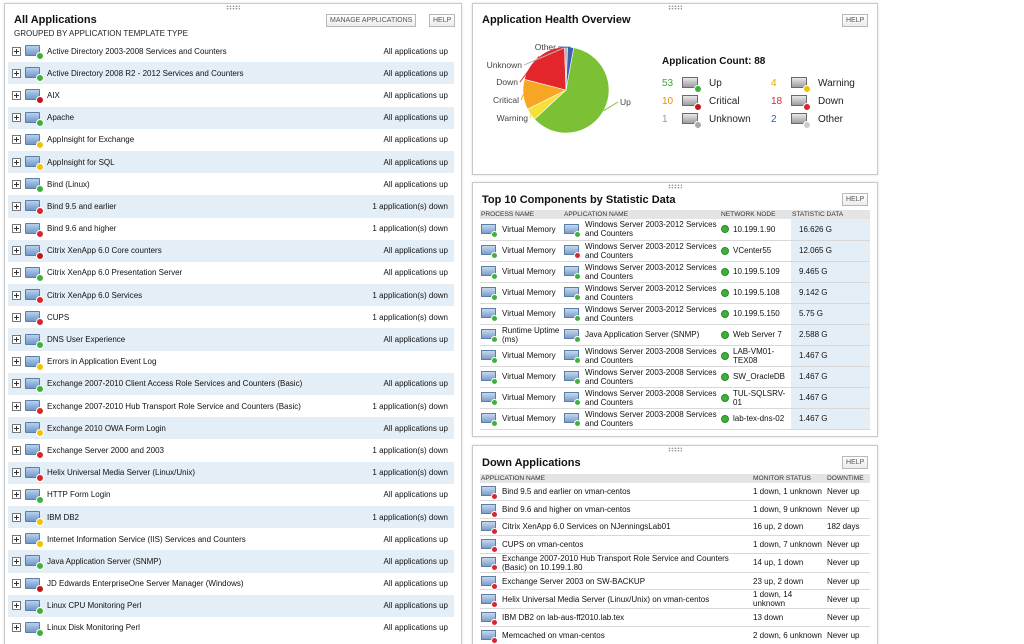  What do you see at coordinates (754, 229) in the screenshot?
I see `network-node: 10.199.1.90` at bounding box center [754, 229].